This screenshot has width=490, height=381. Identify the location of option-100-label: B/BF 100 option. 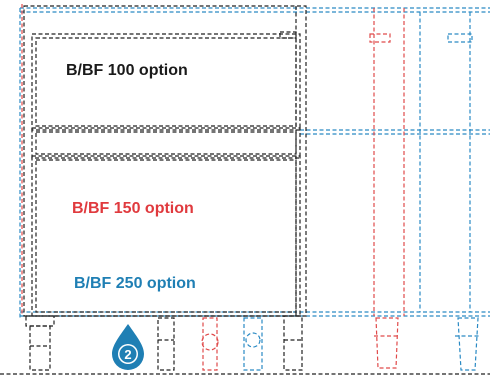
(127, 70).